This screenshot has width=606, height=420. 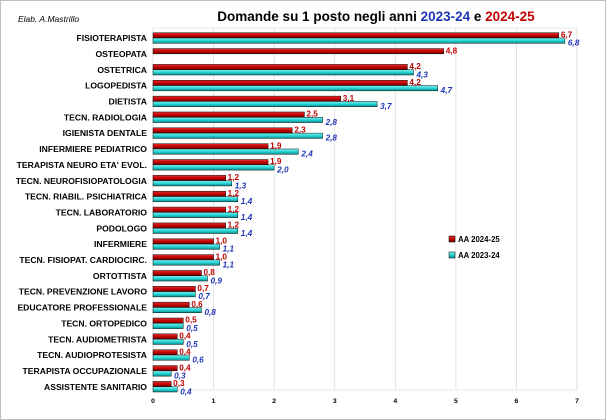 What do you see at coordinates (122, 70) in the screenshot?
I see `category-label: OSTETRICA` at bounding box center [122, 70].